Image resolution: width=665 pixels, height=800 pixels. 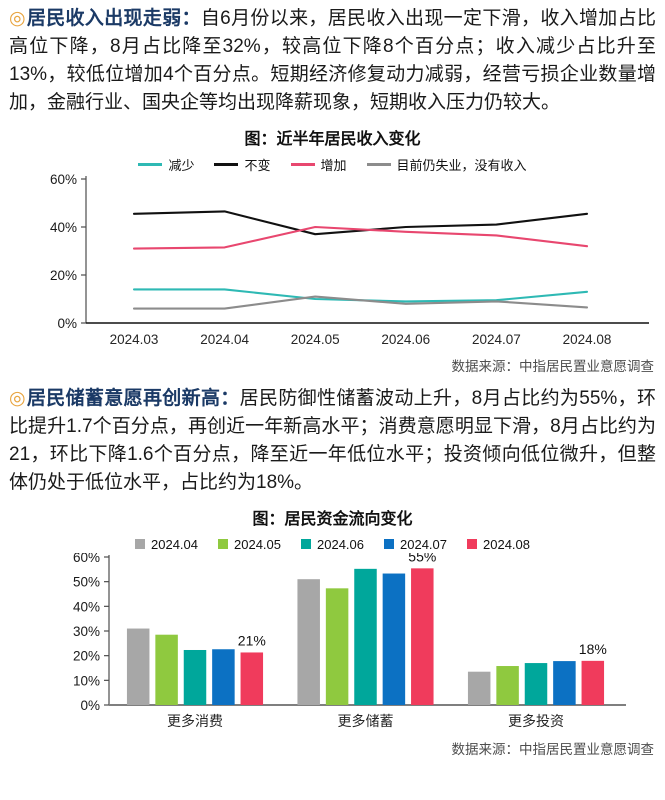 What do you see at coordinates (506, 544) in the screenshot?
I see `legend-label: 2024.08` at bounding box center [506, 544].